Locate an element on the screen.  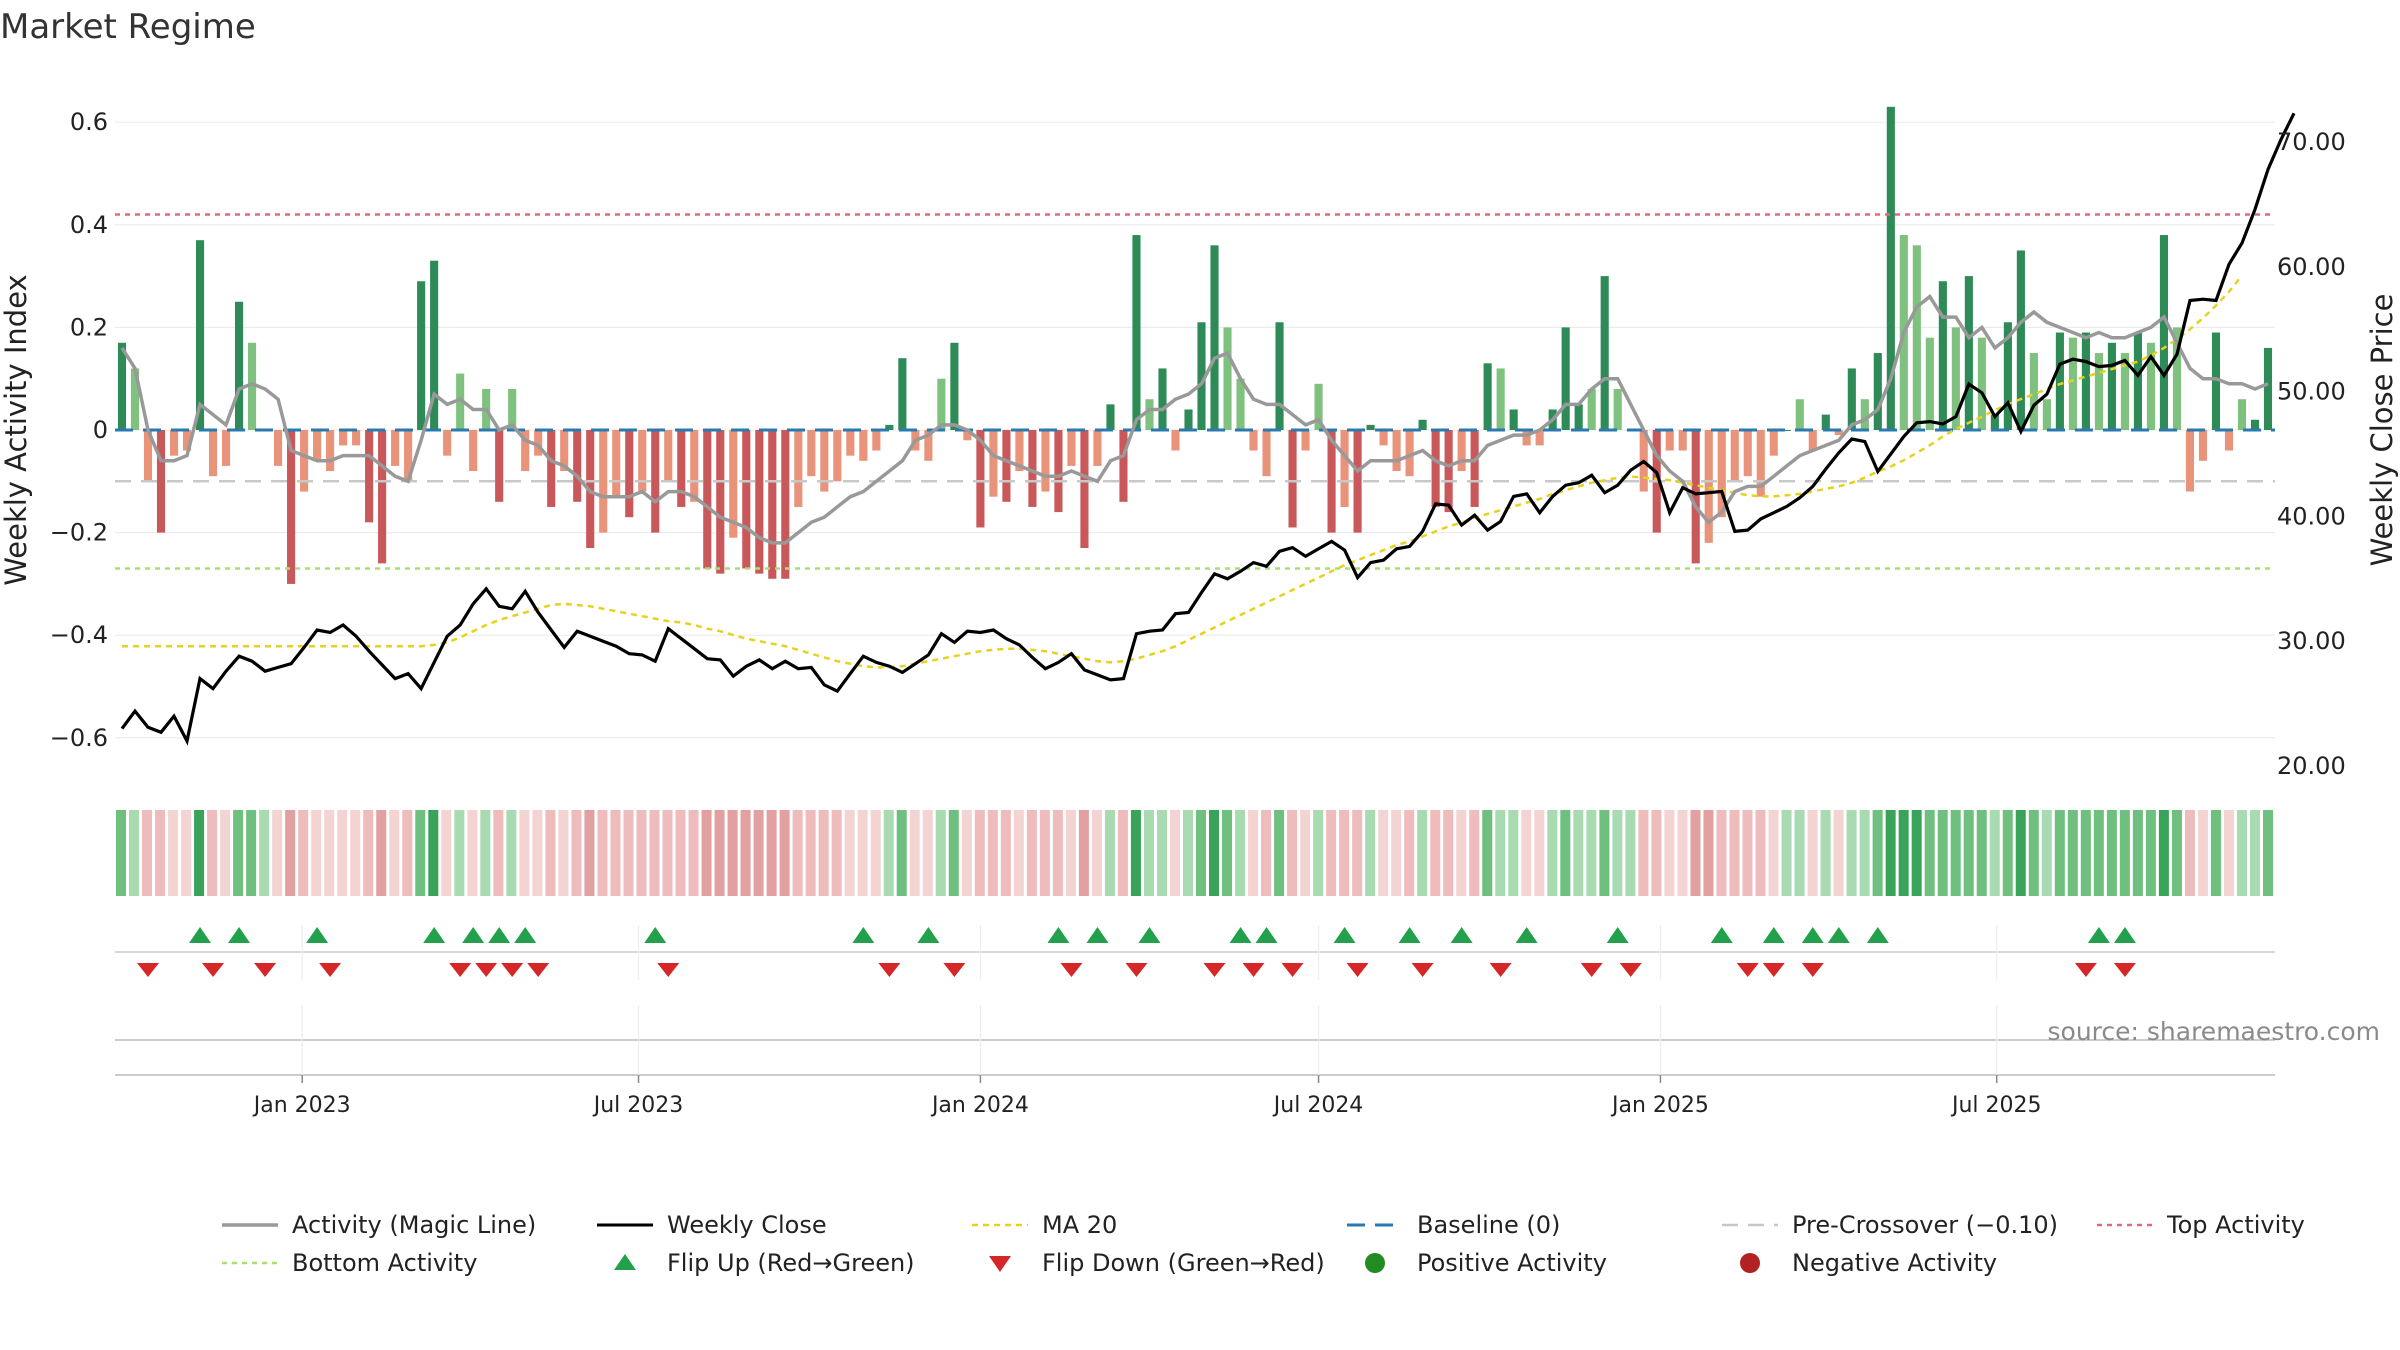
left-tick-label: −0.4 is located at coordinates (79, 635).